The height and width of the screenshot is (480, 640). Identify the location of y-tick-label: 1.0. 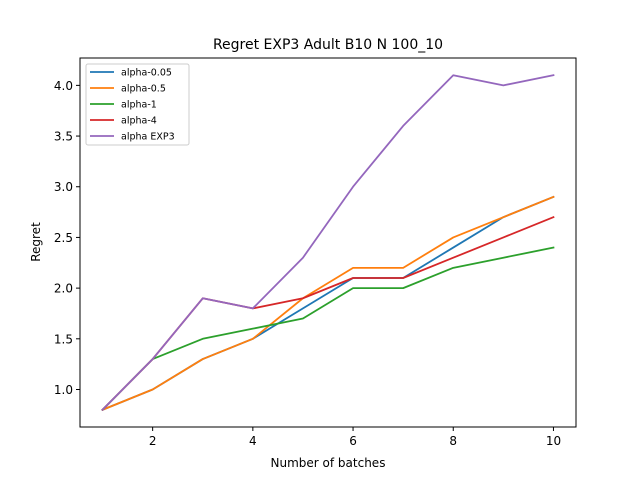
(63, 390).